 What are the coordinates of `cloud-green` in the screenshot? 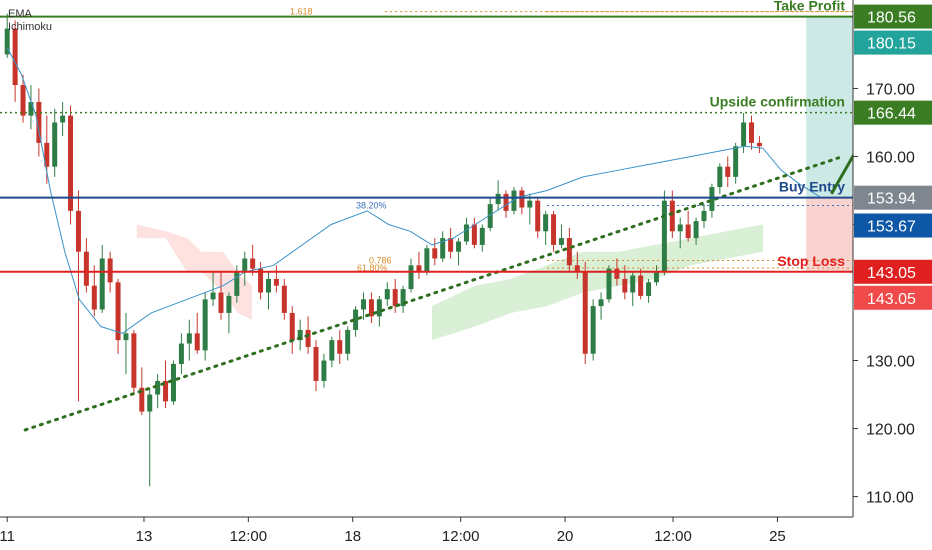 It's located at (597, 282).